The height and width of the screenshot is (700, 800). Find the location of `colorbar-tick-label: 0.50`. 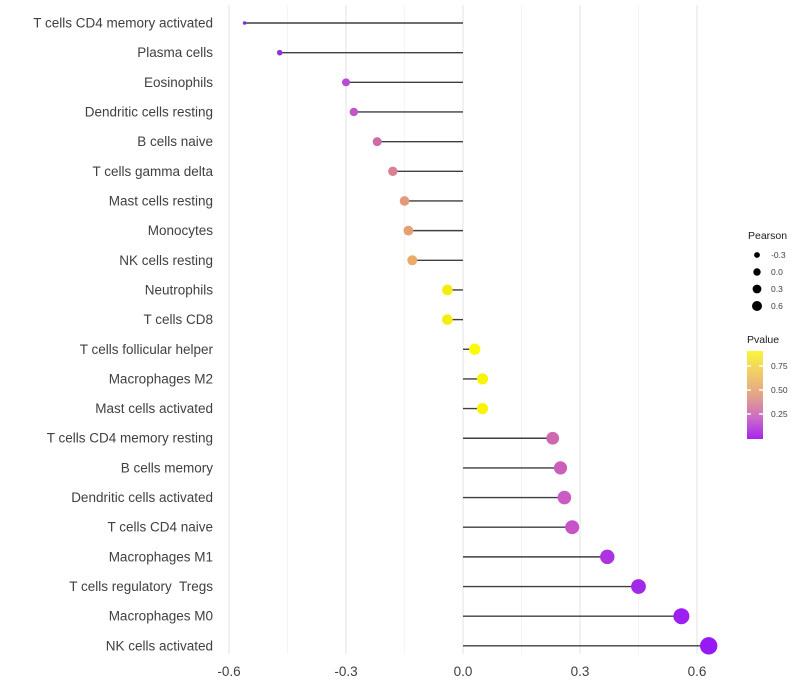

colorbar-tick-label: 0.50 is located at coordinates (779, 390).